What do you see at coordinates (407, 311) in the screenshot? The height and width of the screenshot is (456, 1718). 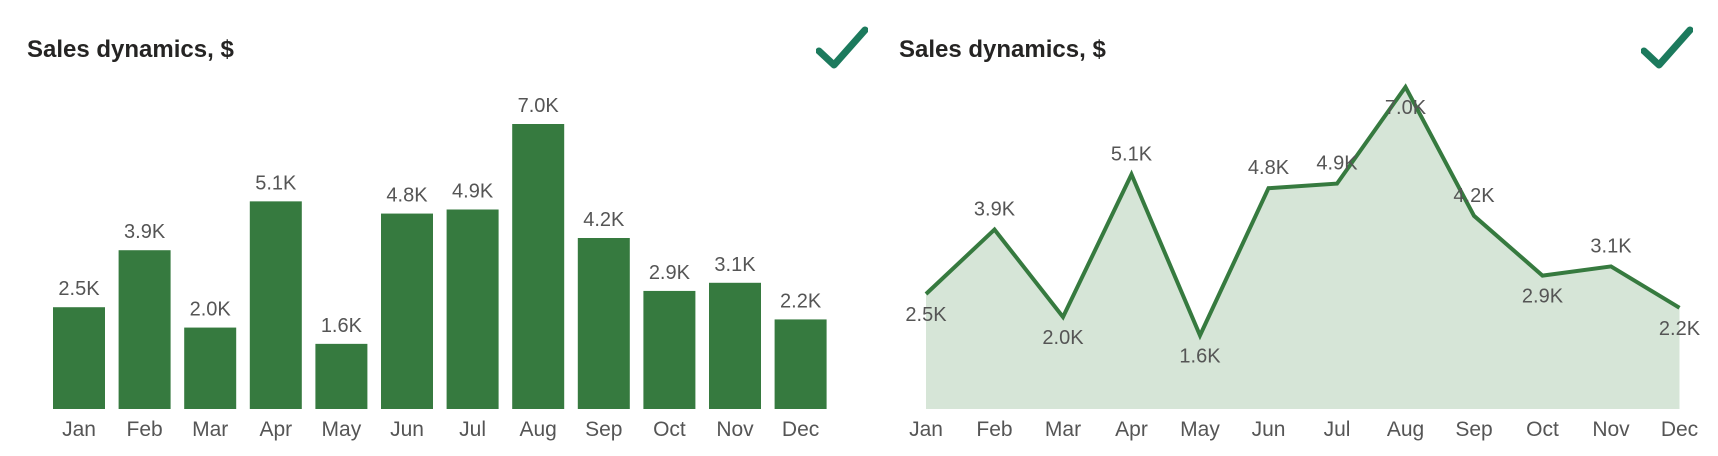 I see `bar-jun` at bounding box center [407, 311].